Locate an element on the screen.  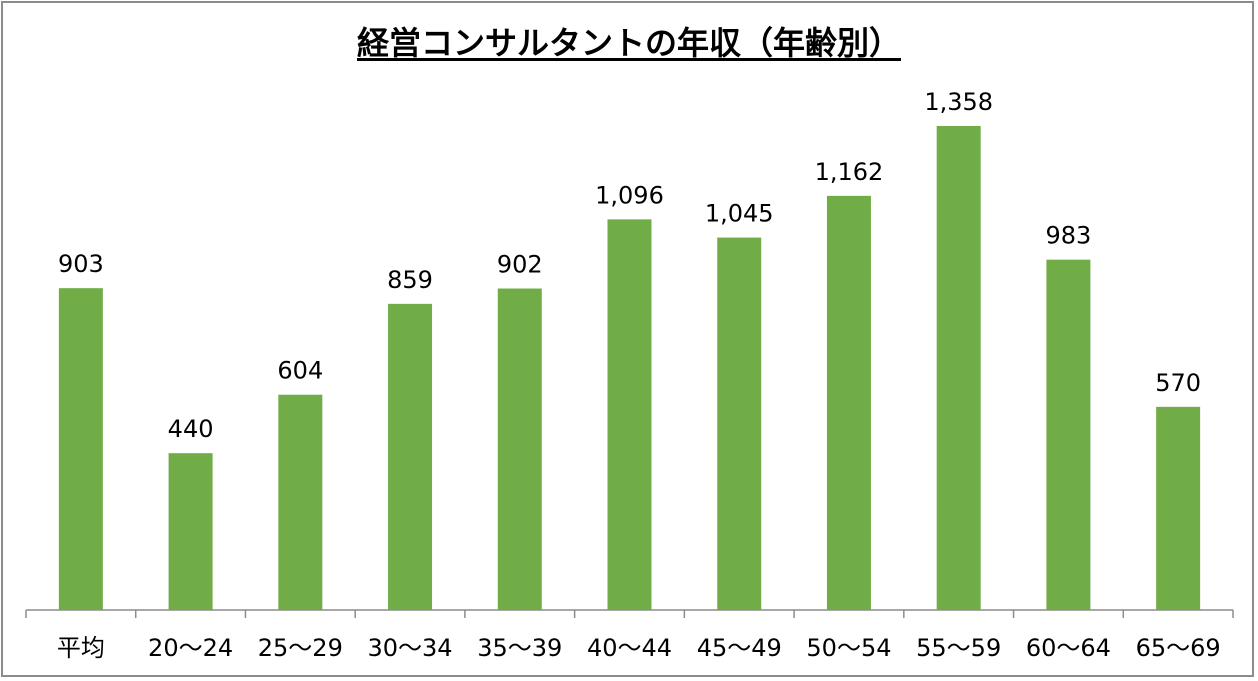
x-tick-label: 35〜39 is located at coordinates (519, 648).